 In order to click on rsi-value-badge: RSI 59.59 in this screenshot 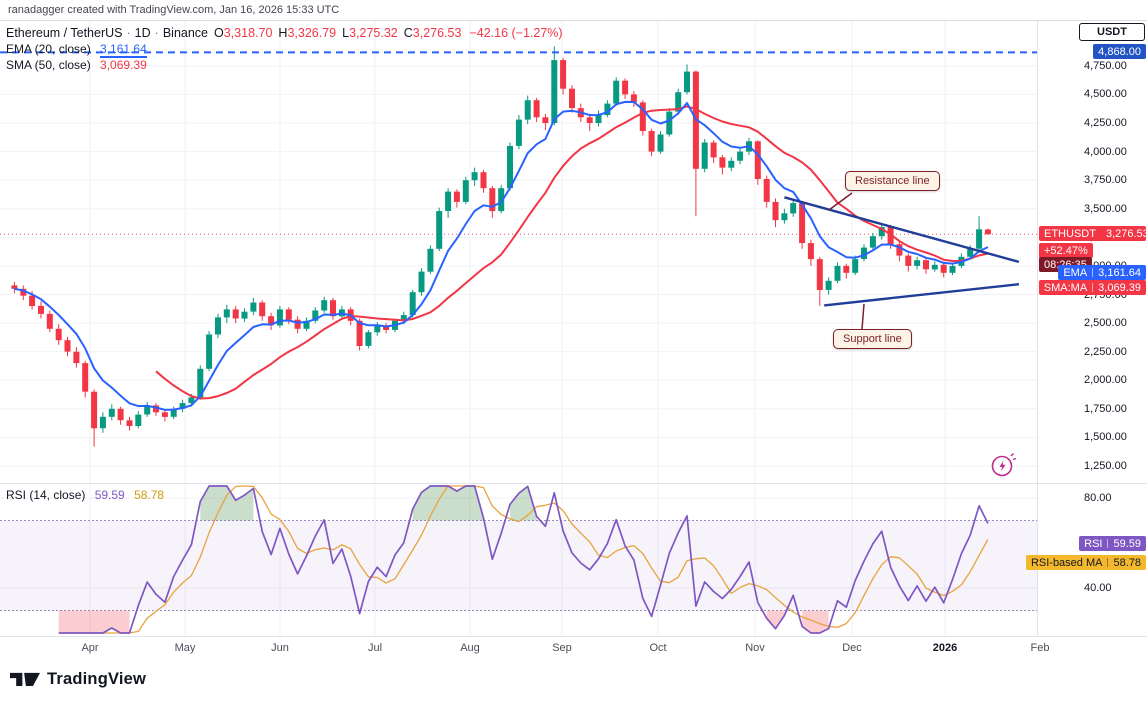, I will do `click(1112, 543)`.